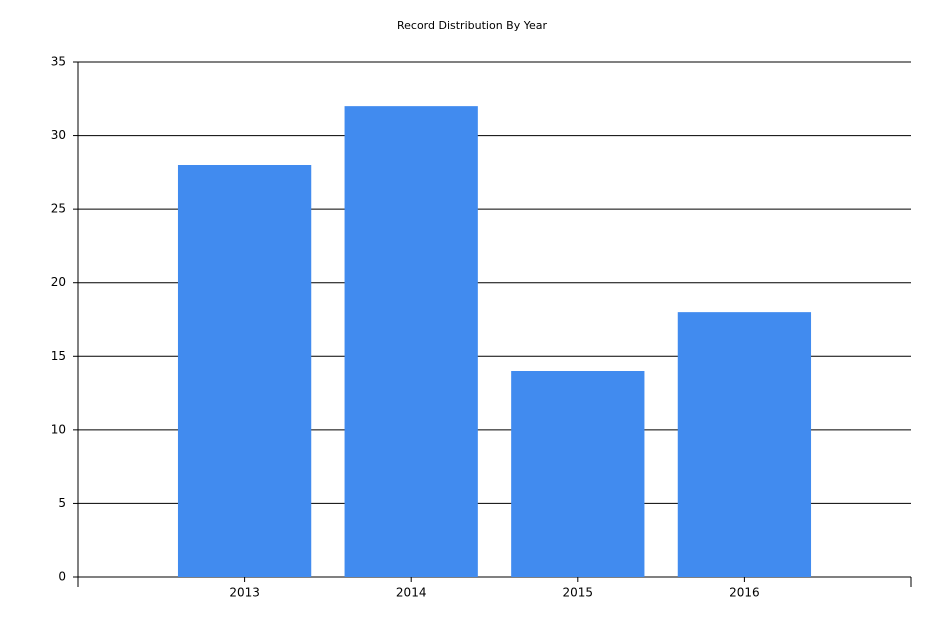  Describe the element at coordinates (244, 593) in the screenshot. I see `x-tick-label: 2013` at that location.